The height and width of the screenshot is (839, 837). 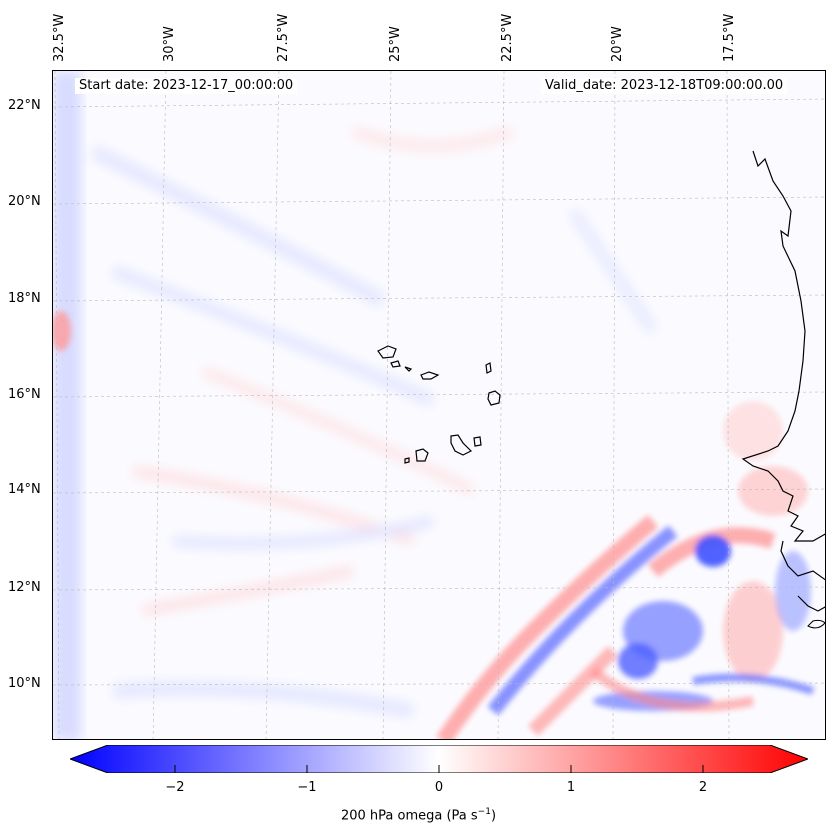 What do you see at coordinates (409, 816) in the screenshot?
I see `colorbar-label-main: 200 hPa omega (Pa s` at bounding box center [409, 816].